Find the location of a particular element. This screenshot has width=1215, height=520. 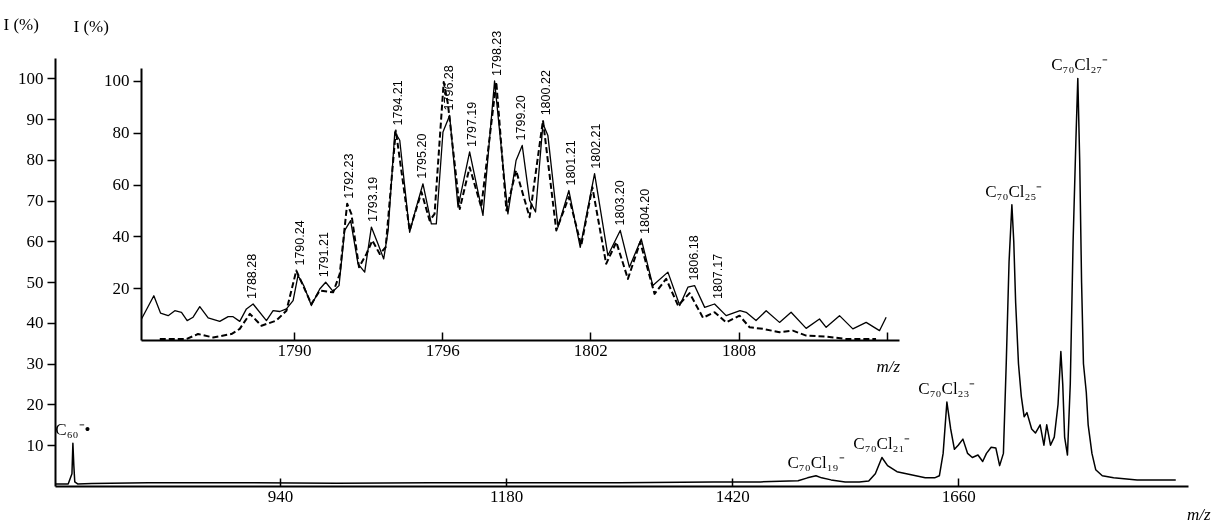

annotation: 1798.23 is located at coordinates (497, 53).